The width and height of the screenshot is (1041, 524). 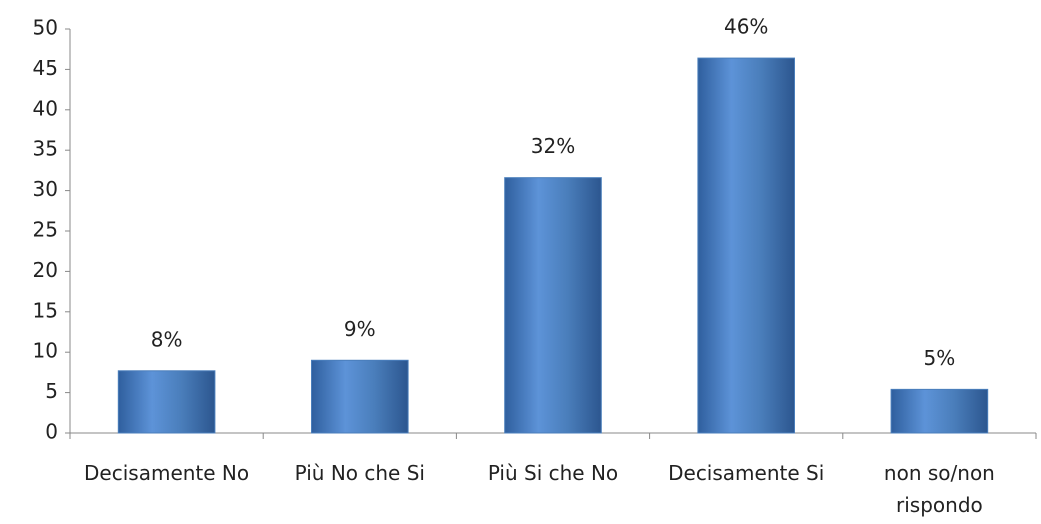 What do you see at coordinates (45, 149) in the screenshot?
I see `y-tick-label: 35` at bounding box center [45, 149].